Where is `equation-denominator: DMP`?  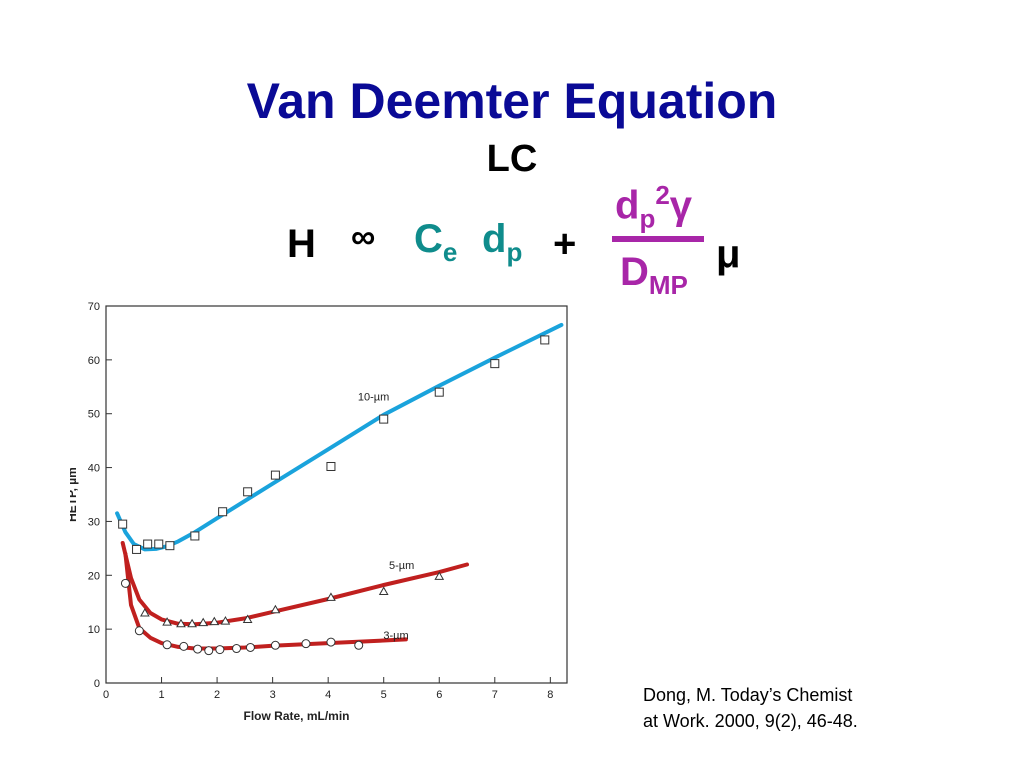 equation-denominator: DMP is located at coordinates (654, 275).